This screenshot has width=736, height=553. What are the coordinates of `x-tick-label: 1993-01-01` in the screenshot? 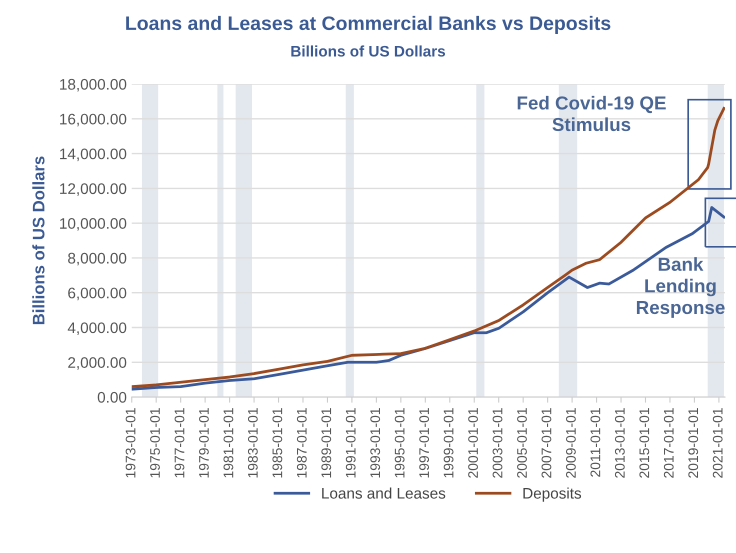 It's located at (375, 443).